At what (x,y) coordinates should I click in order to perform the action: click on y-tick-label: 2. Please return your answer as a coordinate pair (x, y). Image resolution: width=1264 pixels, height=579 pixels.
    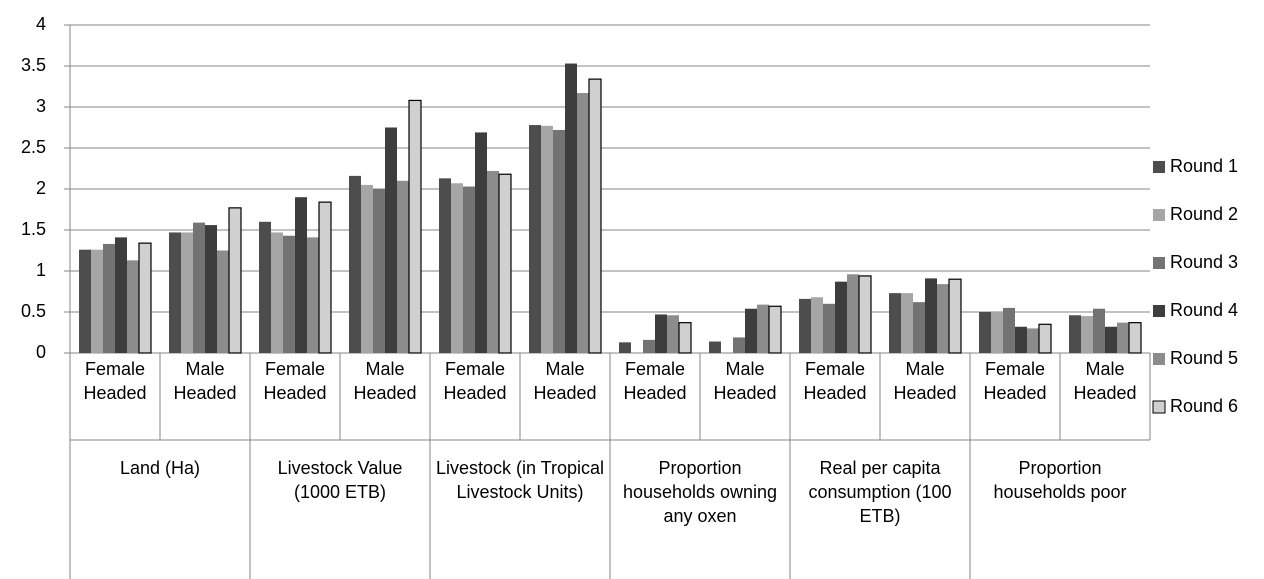
    Looking at the image, I should click on (41, 188).